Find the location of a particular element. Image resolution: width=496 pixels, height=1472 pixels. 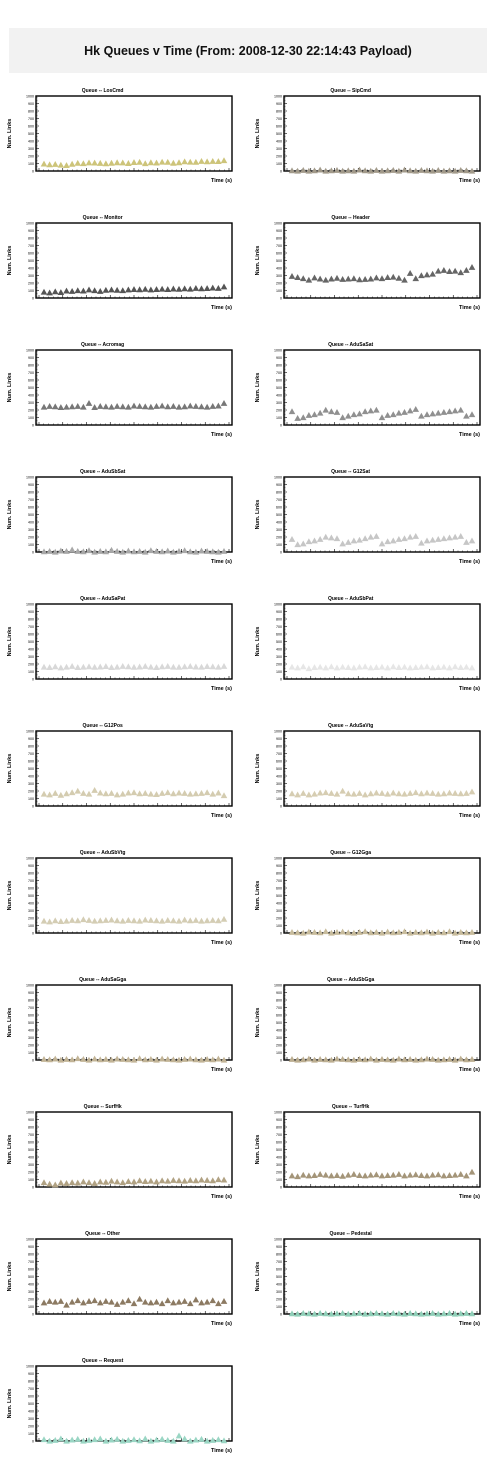

chart-title: Queue -- AduSbPat is located at coordinates (351, 599).